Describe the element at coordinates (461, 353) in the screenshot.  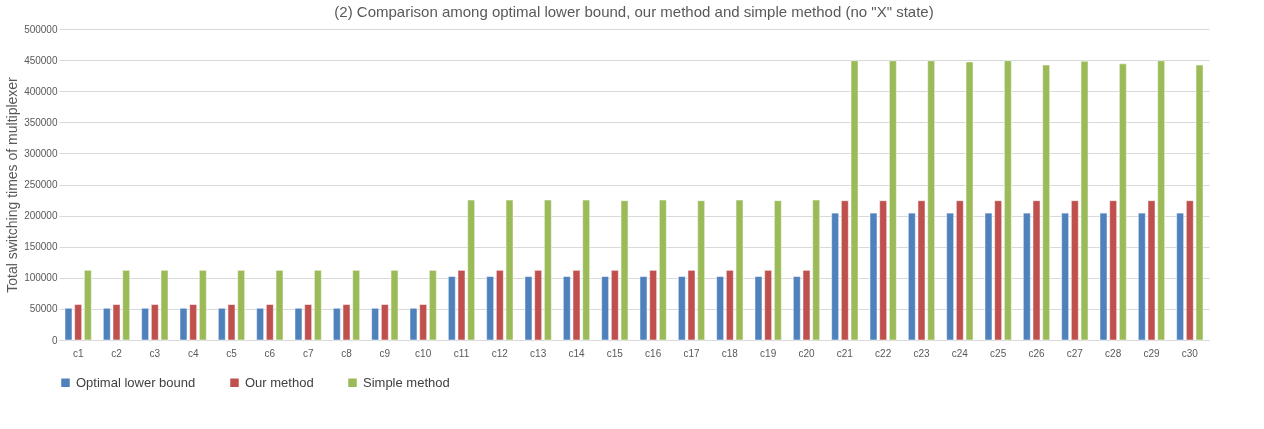
I see `x-tick-label: c11` at that location.